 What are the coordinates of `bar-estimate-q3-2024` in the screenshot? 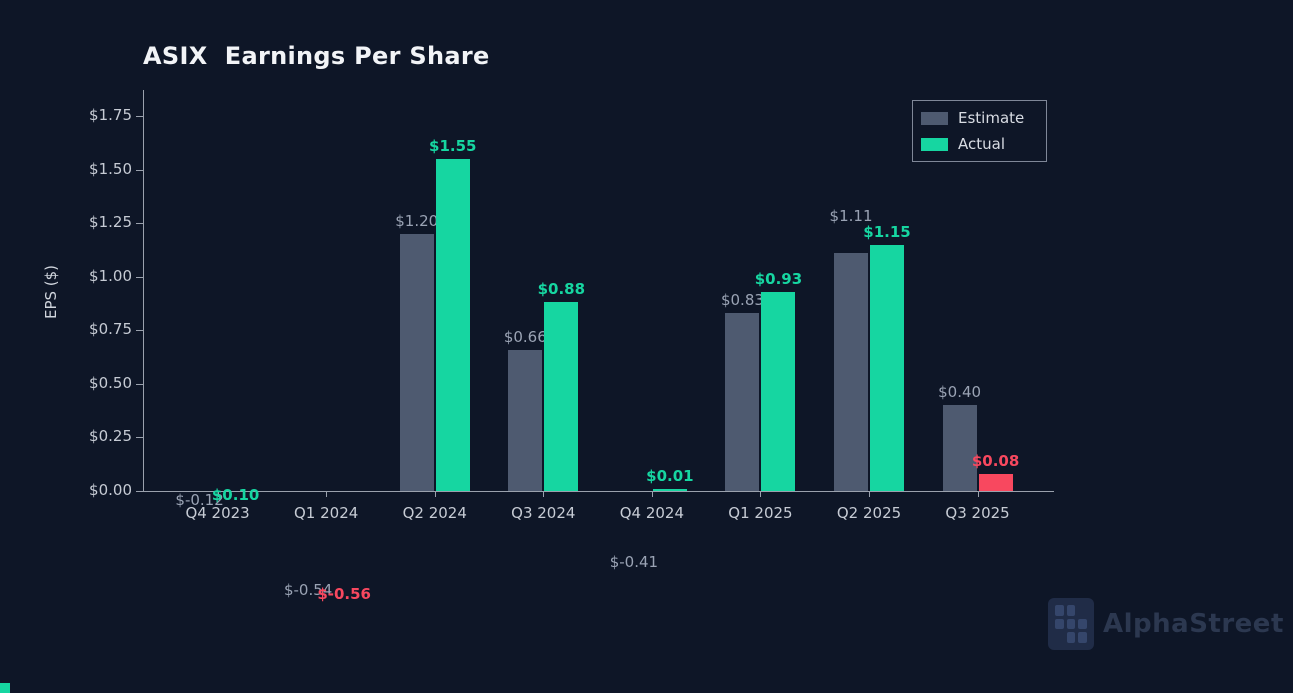 It's located at (525, 420).